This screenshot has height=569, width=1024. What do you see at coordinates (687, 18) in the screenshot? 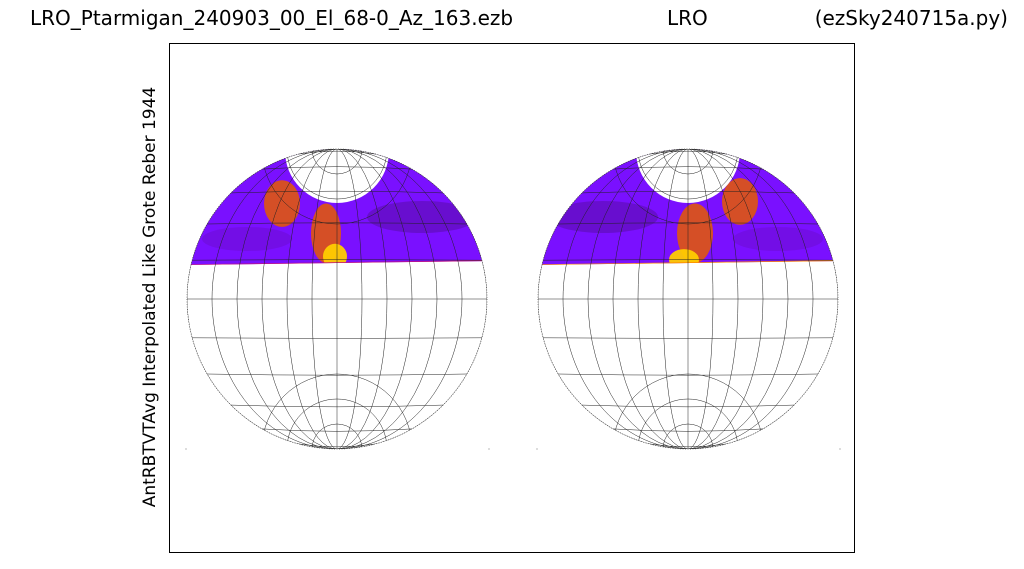
I see `plot-title-station: LRO` at bounding box center [687, 18].